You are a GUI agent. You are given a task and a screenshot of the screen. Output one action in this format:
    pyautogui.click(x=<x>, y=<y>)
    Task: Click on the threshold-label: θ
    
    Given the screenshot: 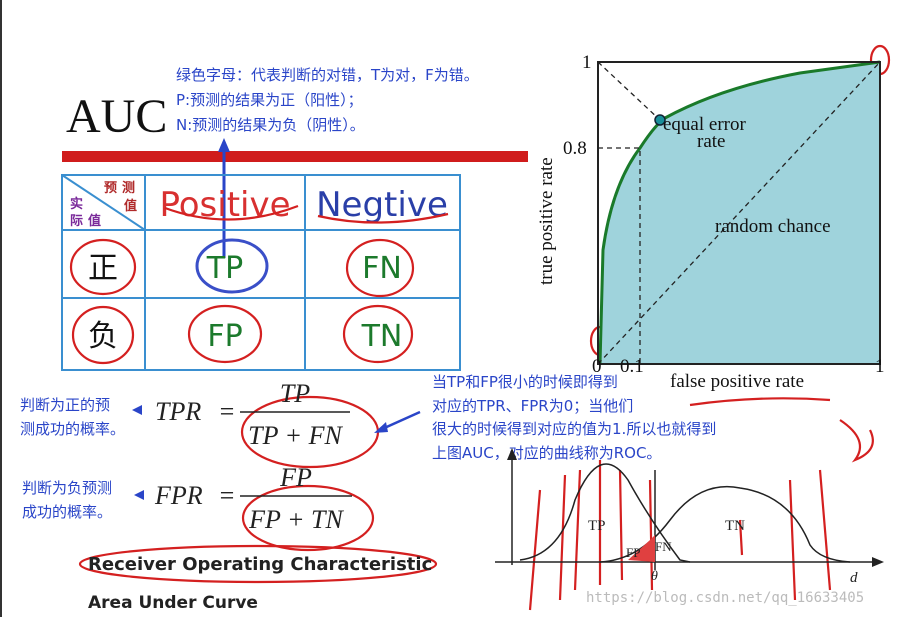 What is the action you would take?
    pyautogui.click(x=654, y=576)
    